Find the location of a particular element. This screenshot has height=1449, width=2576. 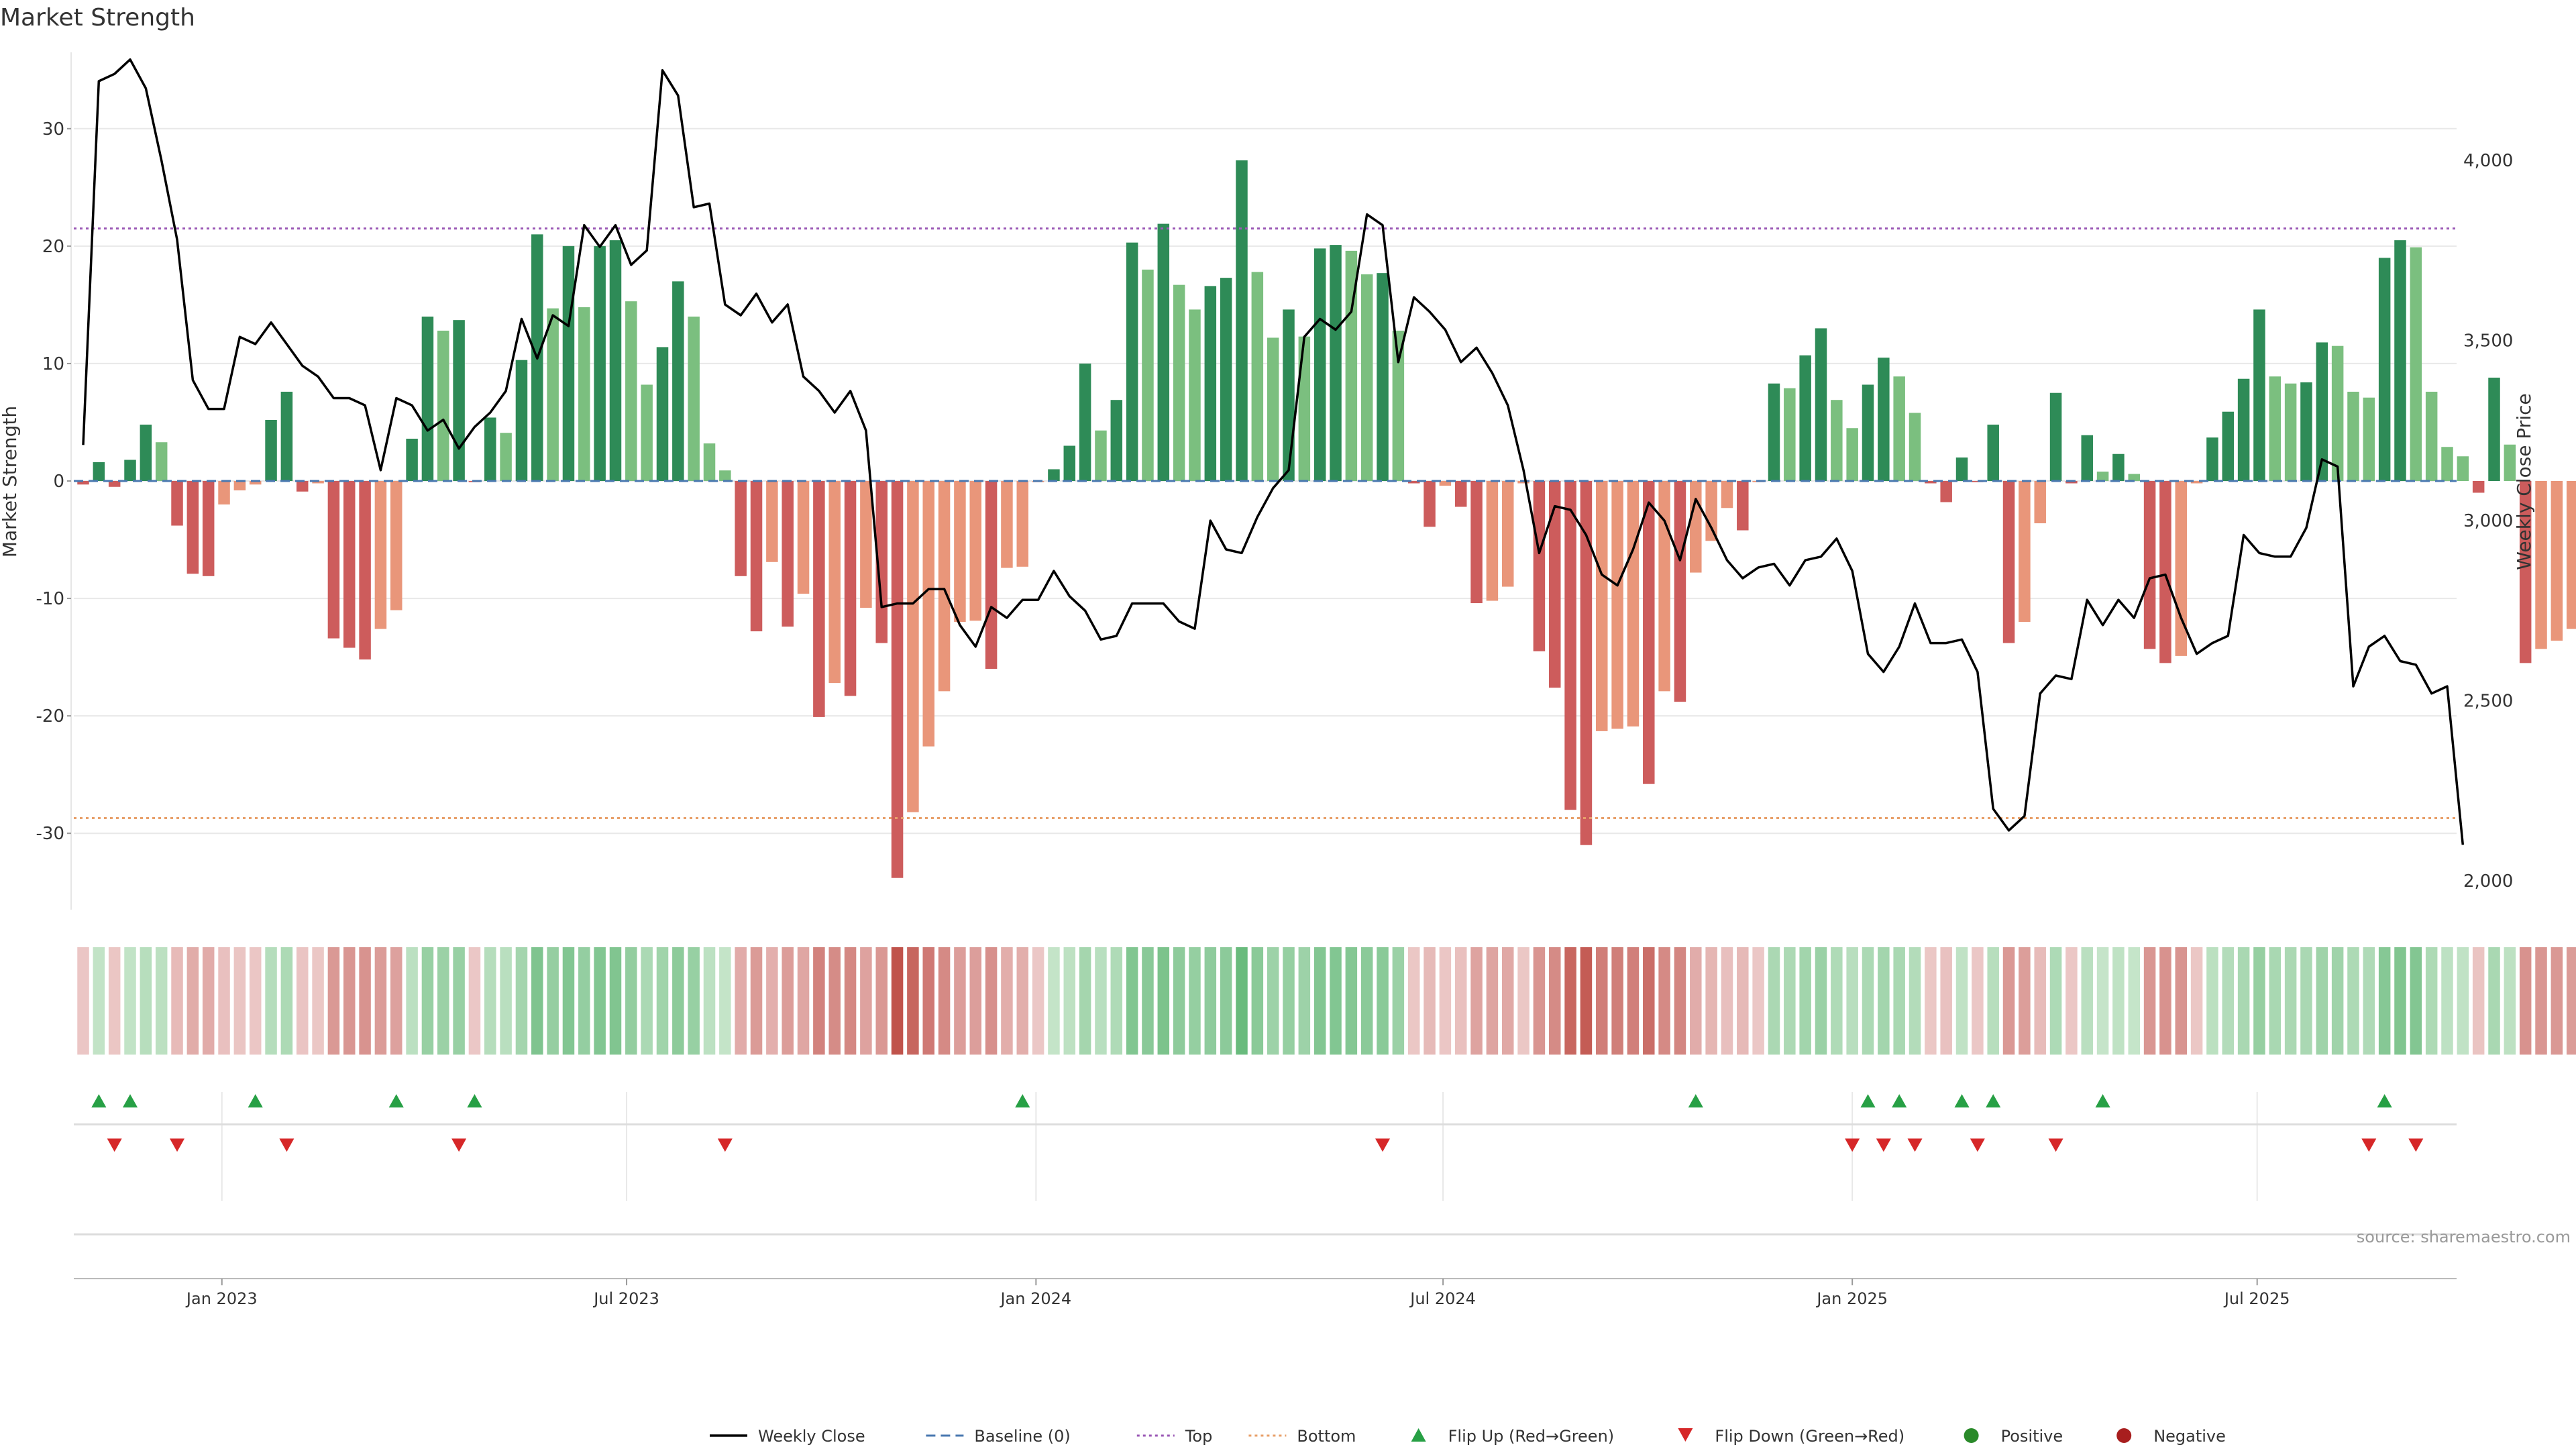

y-tick-label: -20 is located at coordinates (50, 716).